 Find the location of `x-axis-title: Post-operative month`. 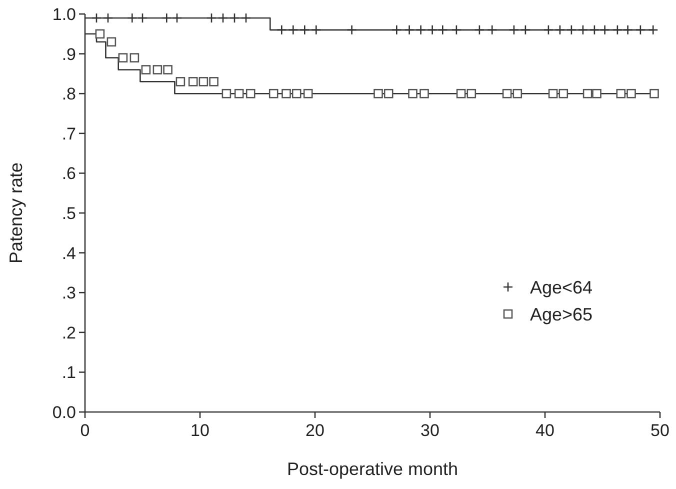

x-axis-title: Post-operative month is located at coordinates (372, 469).